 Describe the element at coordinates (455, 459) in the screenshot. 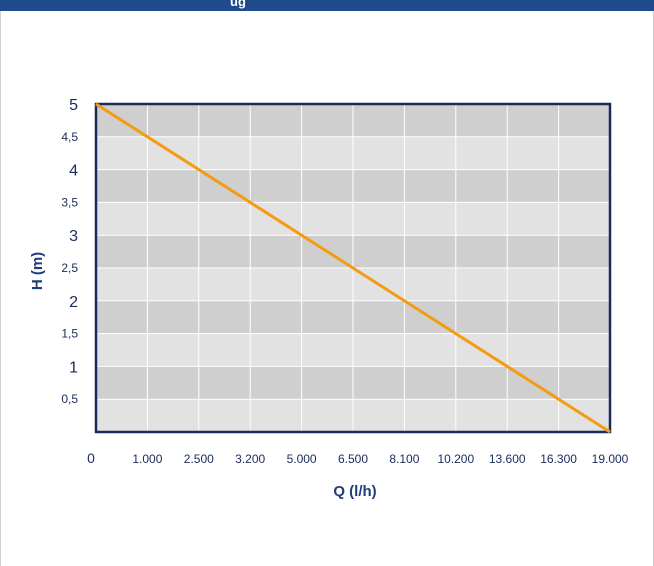

I see `x-tick-label: 10.200` at that location.